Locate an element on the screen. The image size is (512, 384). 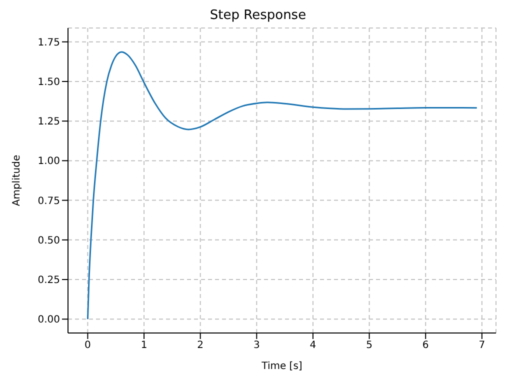
y-tick-label: 1.75 is located at coordinates (49, 42).